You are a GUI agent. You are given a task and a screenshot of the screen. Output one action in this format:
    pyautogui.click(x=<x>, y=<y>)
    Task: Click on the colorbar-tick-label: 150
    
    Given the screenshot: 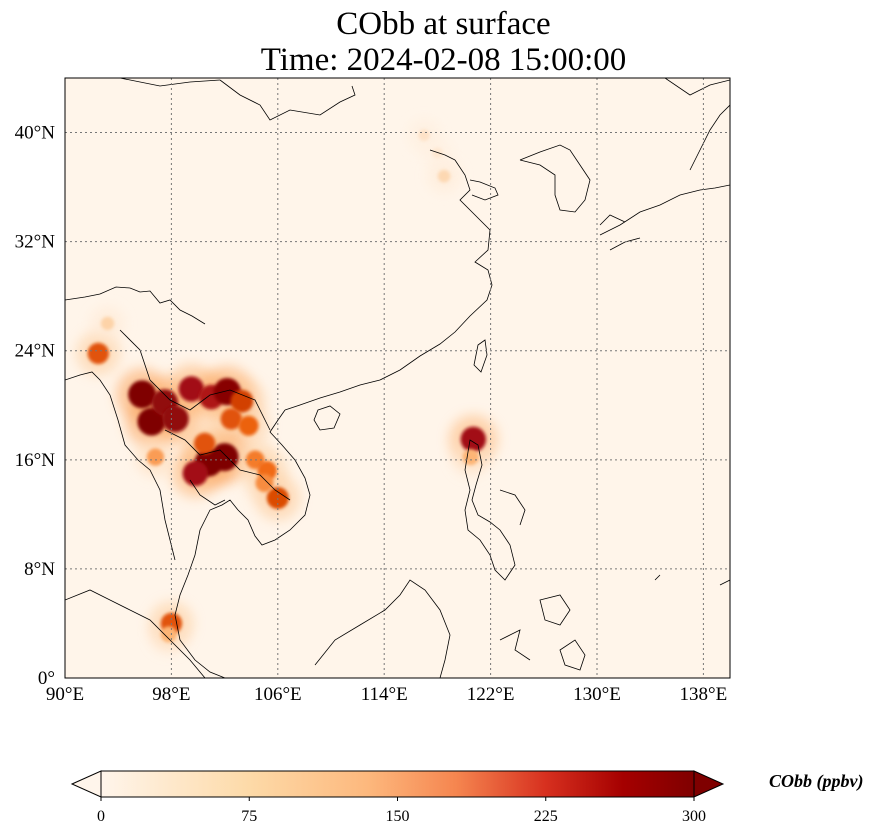 What is the action you would take?
    pyautogui.click(x=398, y=816)
    